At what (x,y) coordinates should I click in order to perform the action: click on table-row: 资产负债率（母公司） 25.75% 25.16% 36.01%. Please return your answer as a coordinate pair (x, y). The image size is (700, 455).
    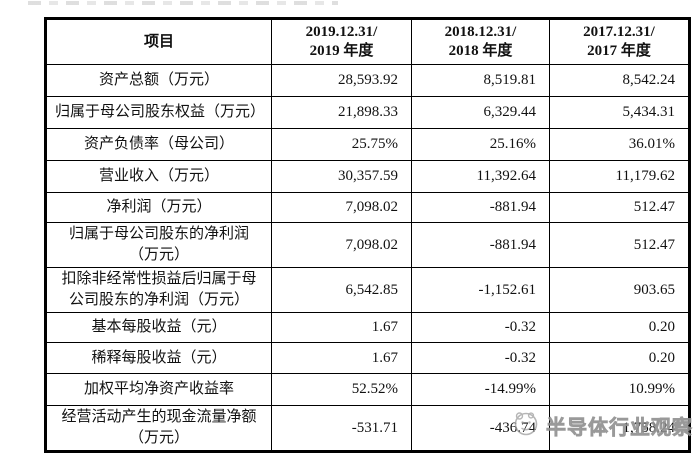
    Looking at the image, I should click on (367, 144).